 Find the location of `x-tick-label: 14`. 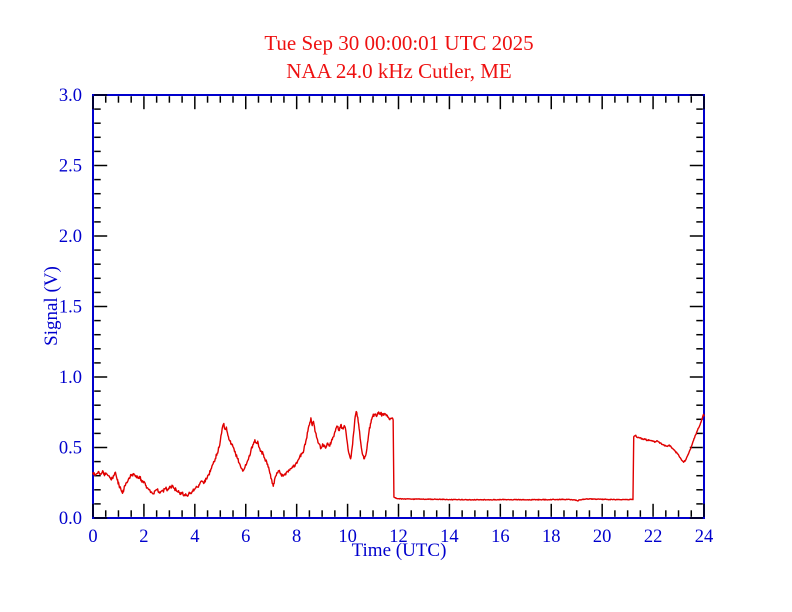

x-tick-label: 14 is located at coordinates (449, 537).